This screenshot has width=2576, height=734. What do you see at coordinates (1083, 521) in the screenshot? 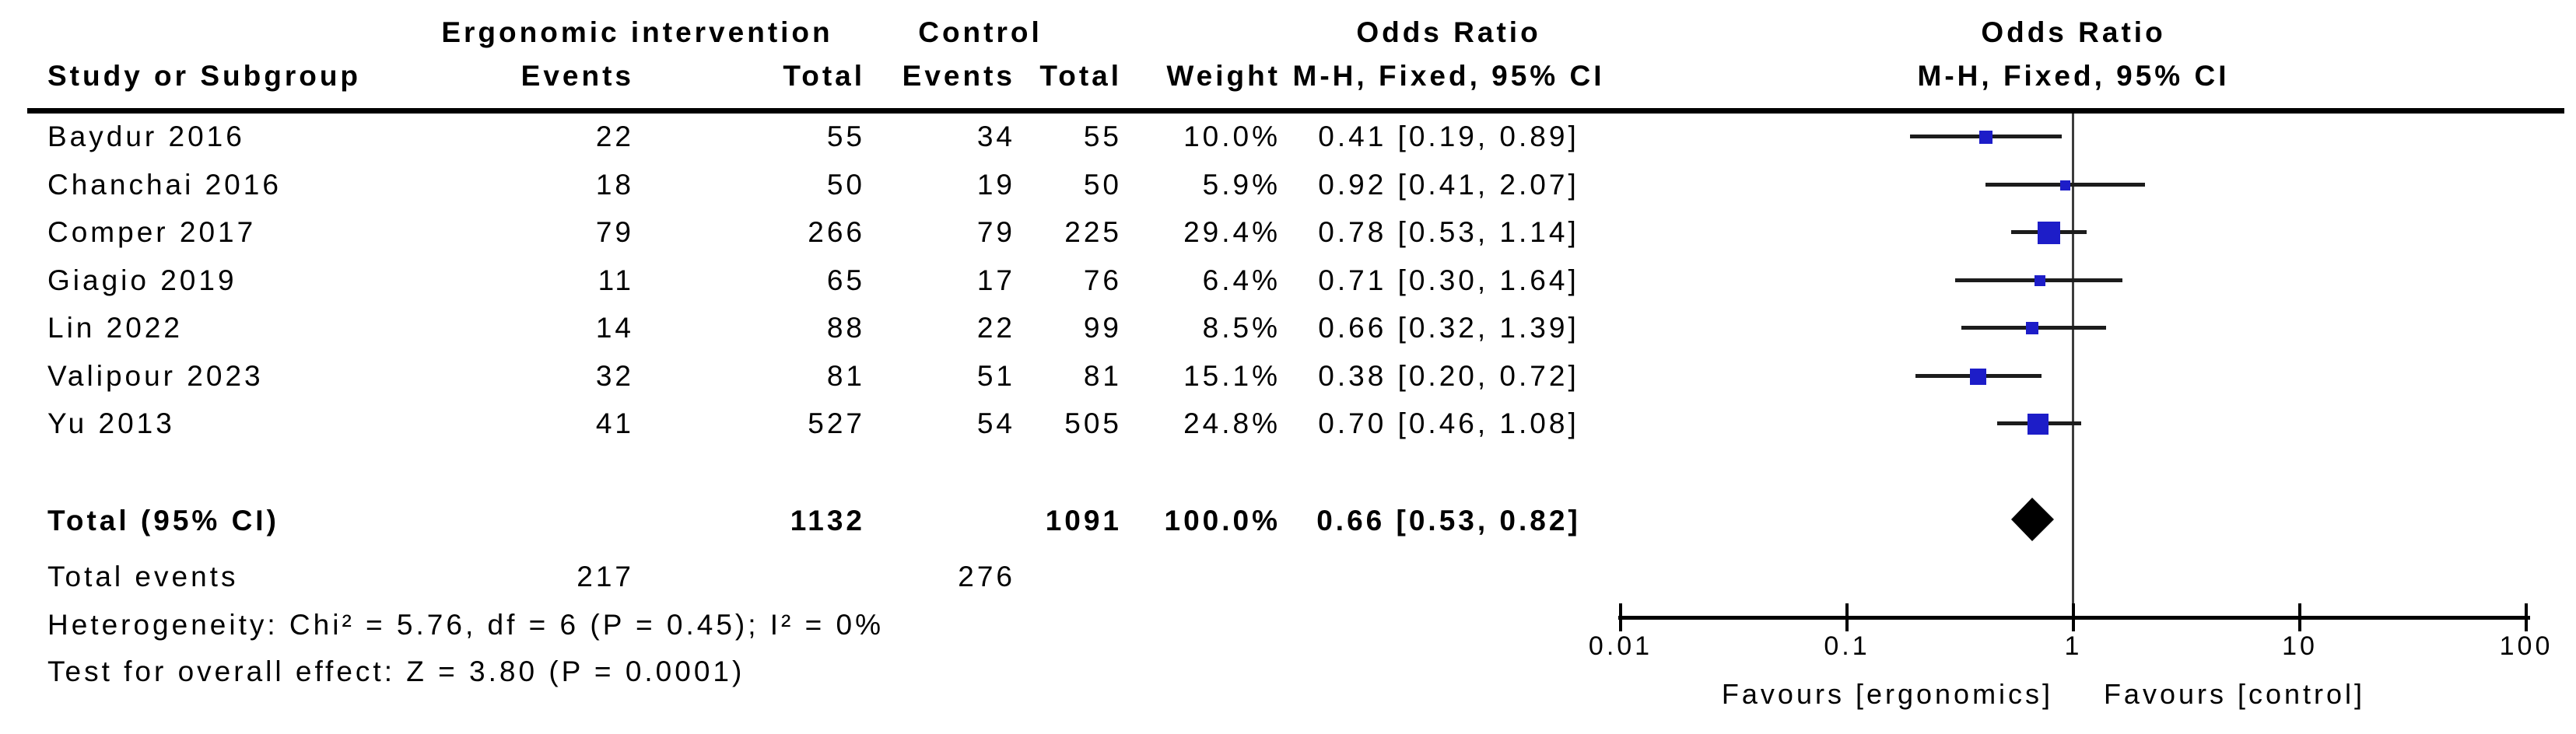
I see `total-row-total-control: 1091` at bounding box center [1083, 521].